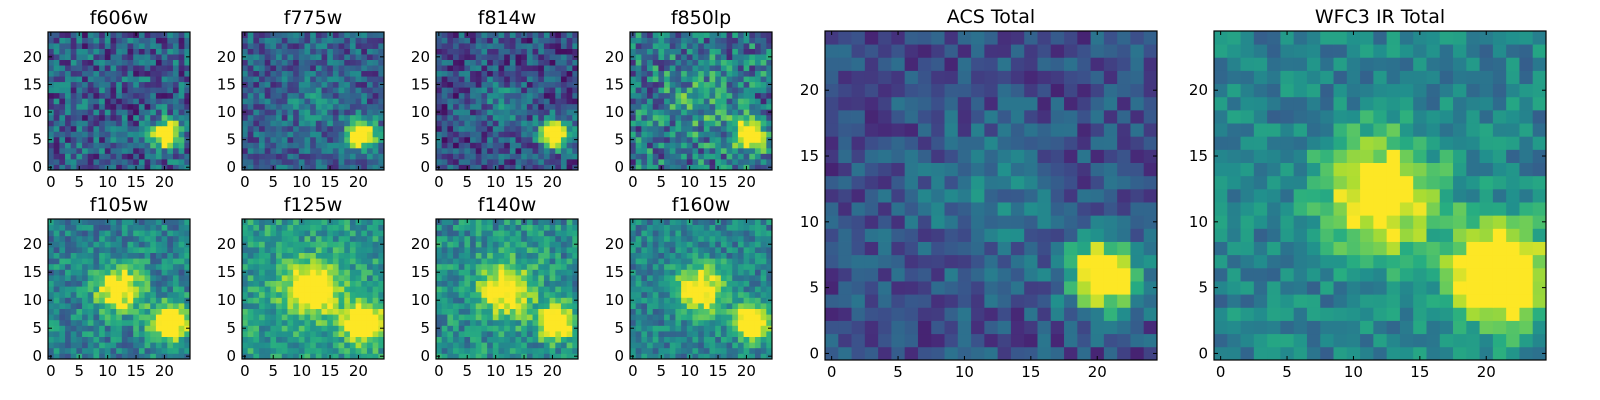 This screenshot has width=1600, height=400. I want to click on x-tick-label: 20, so click(552, 371).